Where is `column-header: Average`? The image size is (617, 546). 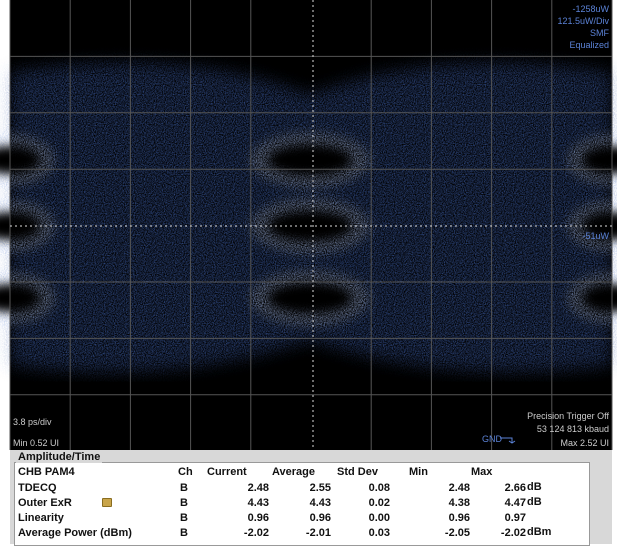
column-header: Average is located at coordinates (294, 472).